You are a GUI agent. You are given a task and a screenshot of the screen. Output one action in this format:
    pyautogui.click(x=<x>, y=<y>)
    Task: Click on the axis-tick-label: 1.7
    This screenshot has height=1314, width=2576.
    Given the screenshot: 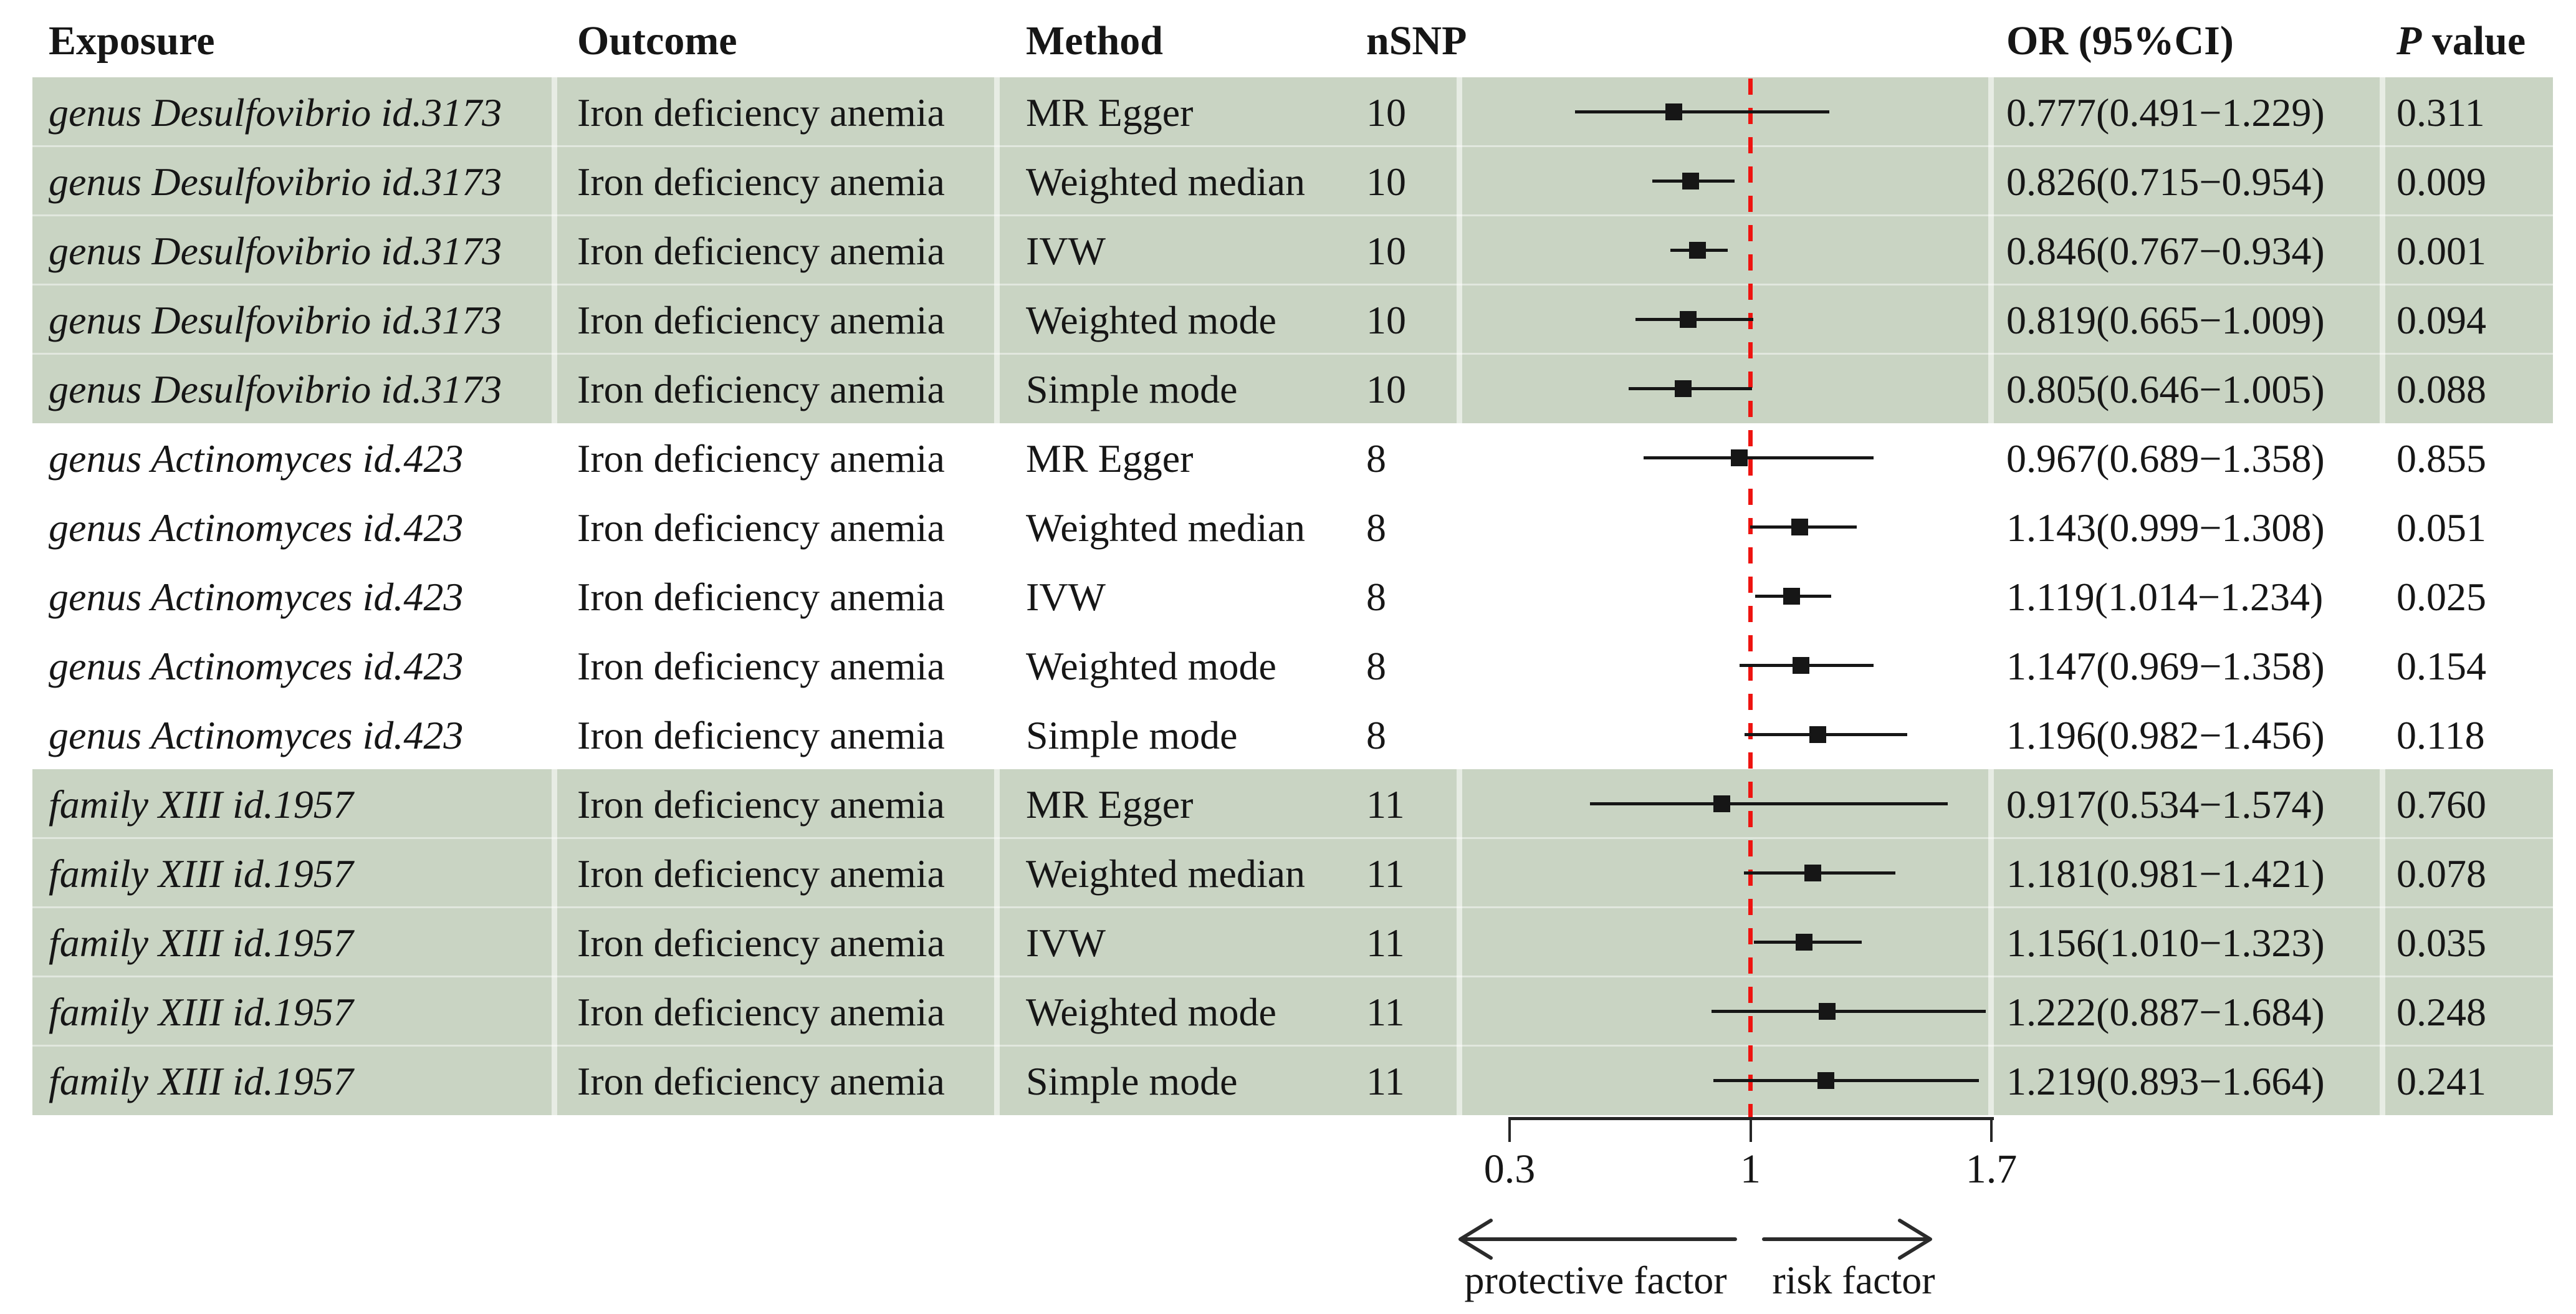 What is the action you would take?
    pyautogui.click(x=1992, y=1169)
    